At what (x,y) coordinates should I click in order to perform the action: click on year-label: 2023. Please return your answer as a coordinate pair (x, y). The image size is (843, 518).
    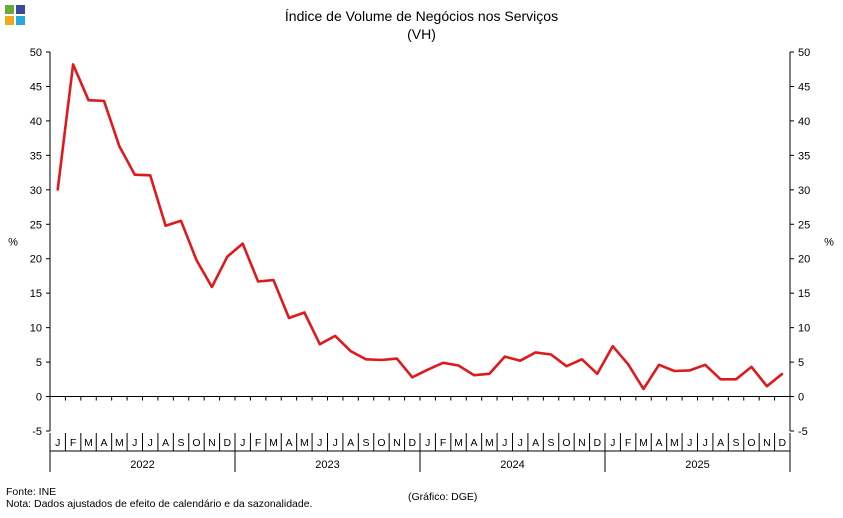
    Looking at the image, I should click on (327, 465).